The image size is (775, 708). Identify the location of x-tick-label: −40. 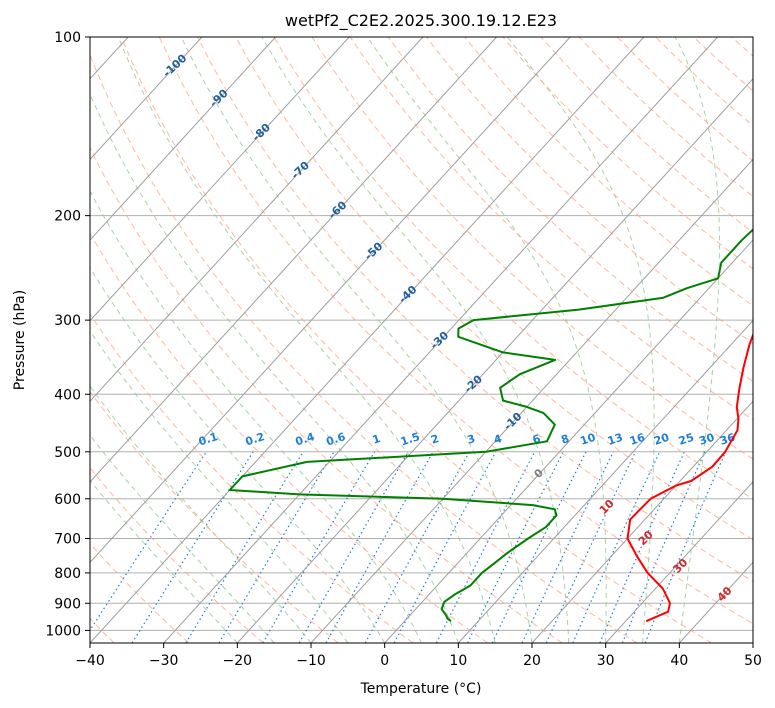
(90, 661).